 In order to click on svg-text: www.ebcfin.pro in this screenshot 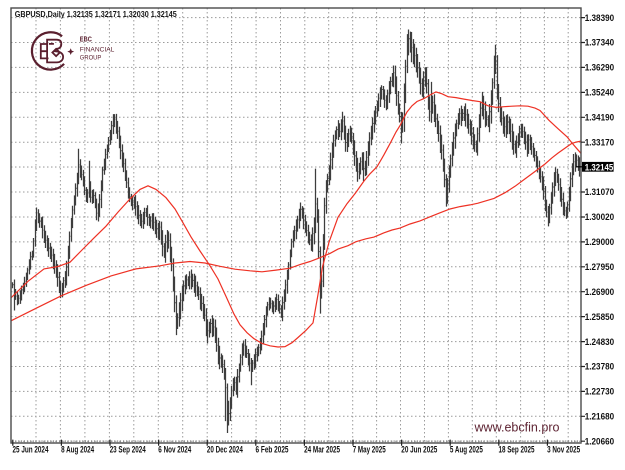, I will do `click(517, 427)`.